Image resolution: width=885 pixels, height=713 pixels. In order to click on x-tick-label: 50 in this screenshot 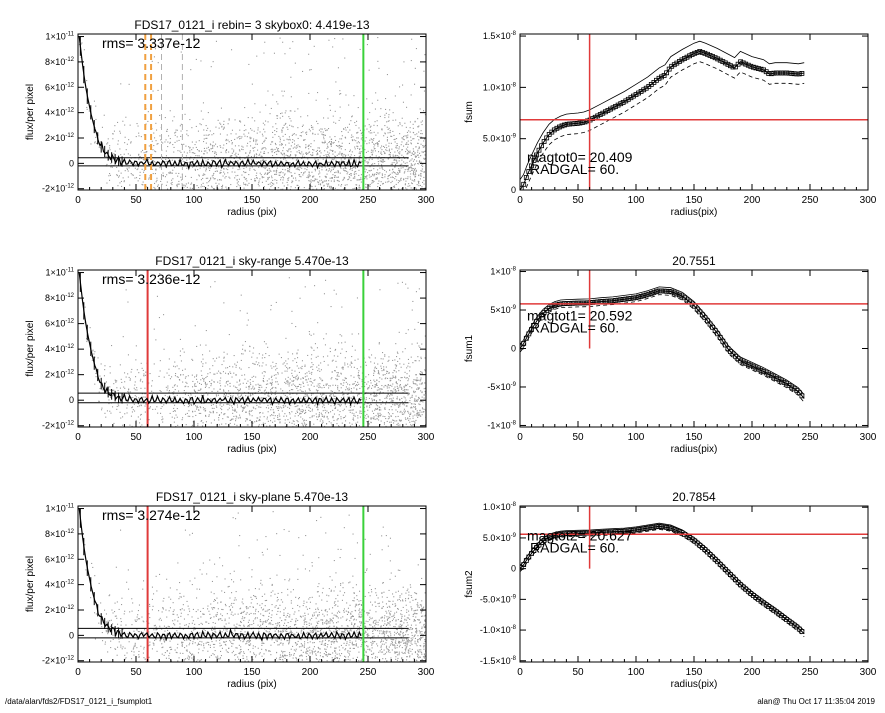, I will do `click(136, 200)`.